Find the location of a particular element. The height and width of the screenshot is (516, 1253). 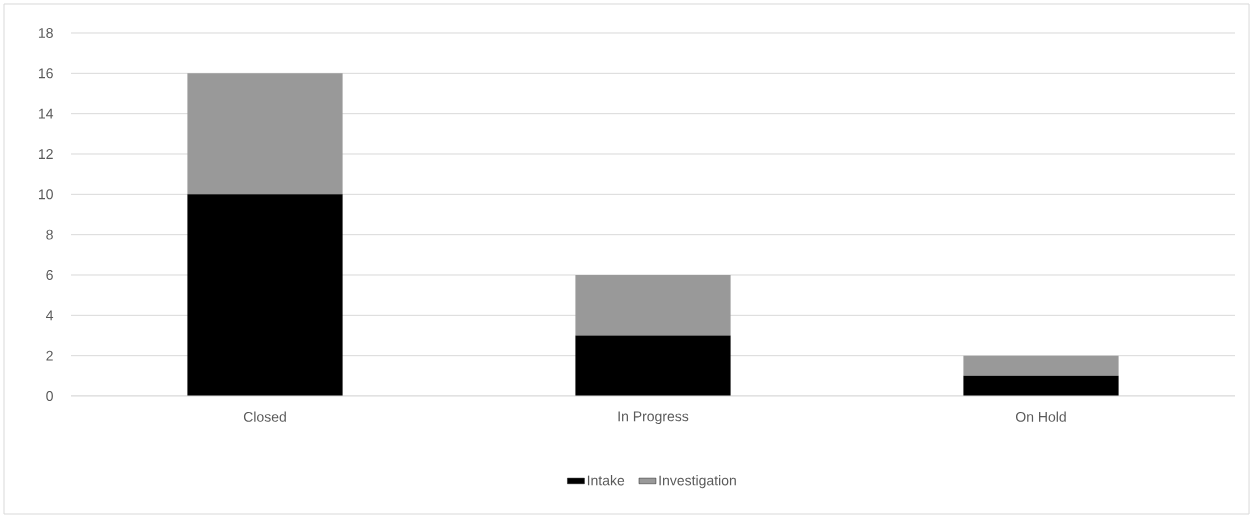

legend-label: Intake is located at coordinates (606, 480).